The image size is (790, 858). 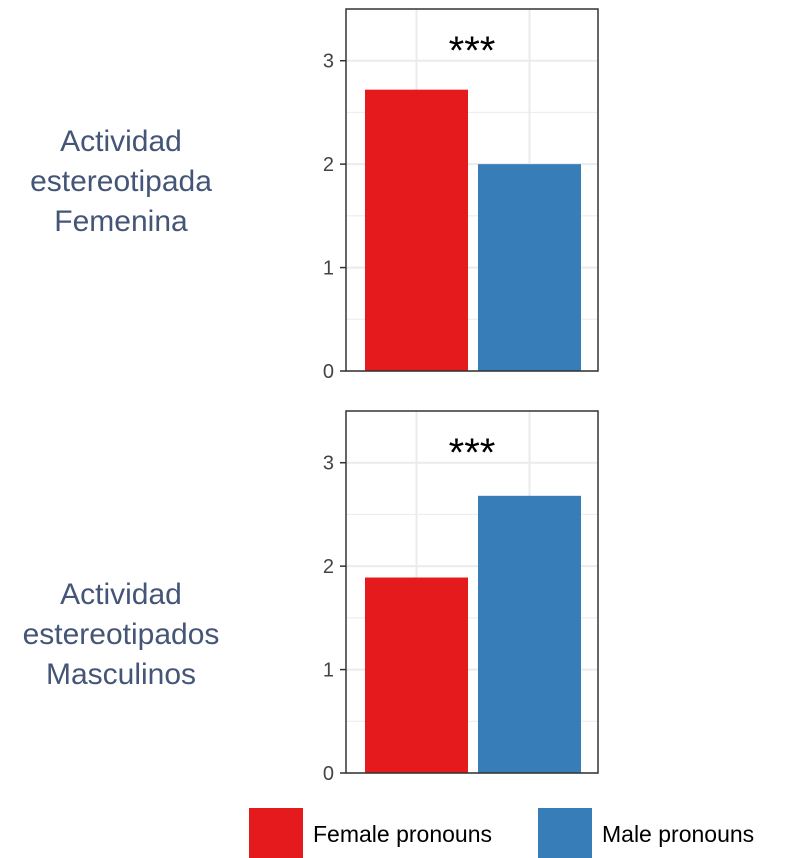 I want to click on legend-swatch-male, so click(x=565, y=833).